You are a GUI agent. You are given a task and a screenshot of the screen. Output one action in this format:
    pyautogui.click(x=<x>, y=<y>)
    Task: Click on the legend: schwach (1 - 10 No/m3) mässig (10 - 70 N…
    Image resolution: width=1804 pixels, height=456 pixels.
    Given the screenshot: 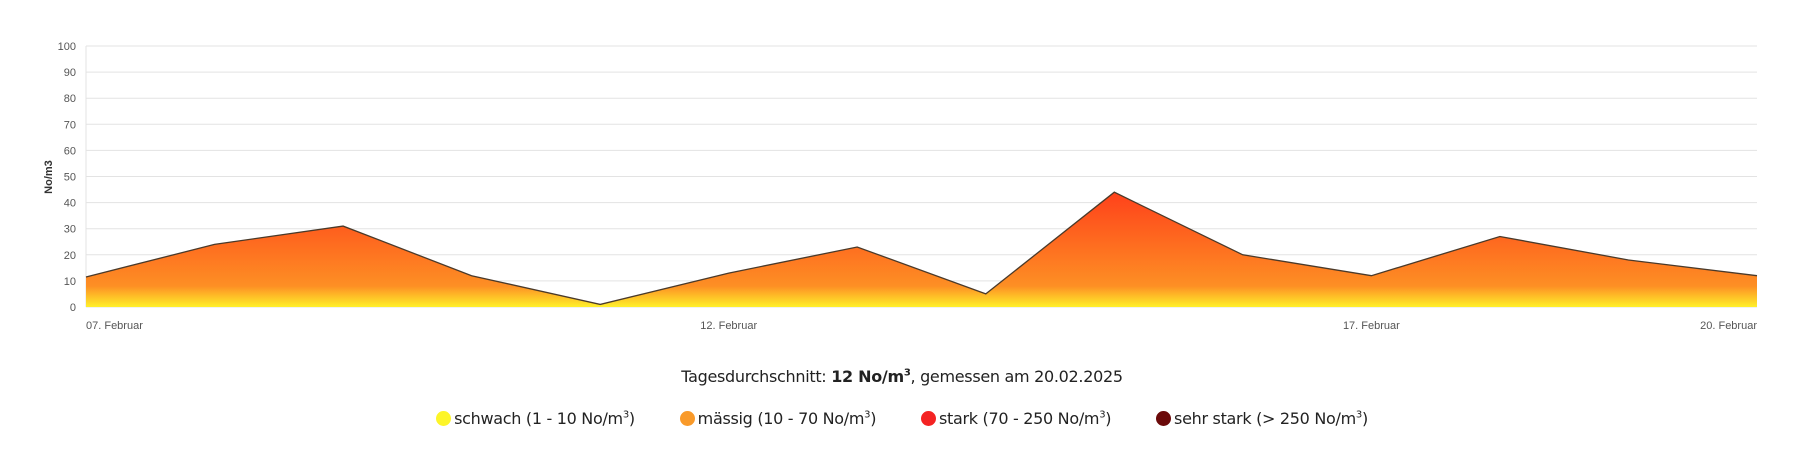 What is the action you would take?
    pyautogui.click(x=902, y=418)
    